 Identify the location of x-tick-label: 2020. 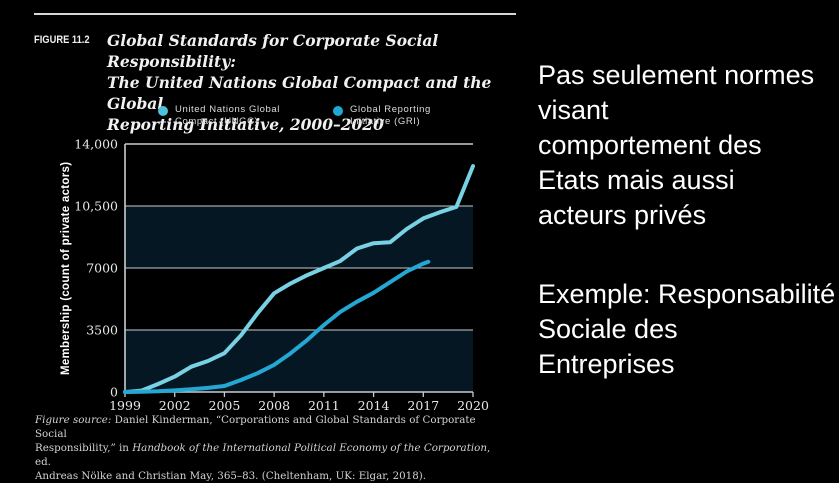
(473, 405).